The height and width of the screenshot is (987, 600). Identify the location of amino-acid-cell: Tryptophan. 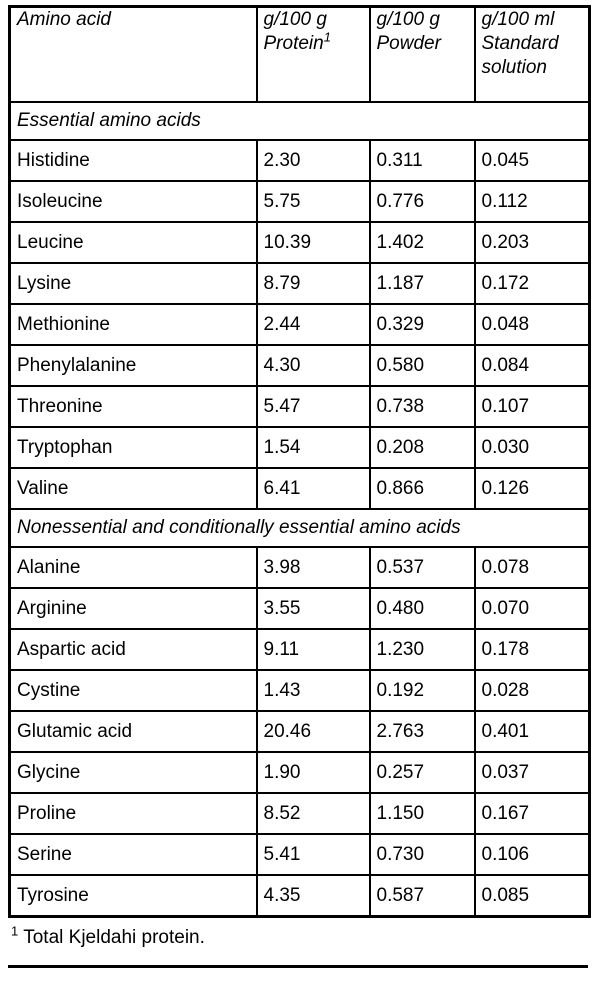
(133, 447).